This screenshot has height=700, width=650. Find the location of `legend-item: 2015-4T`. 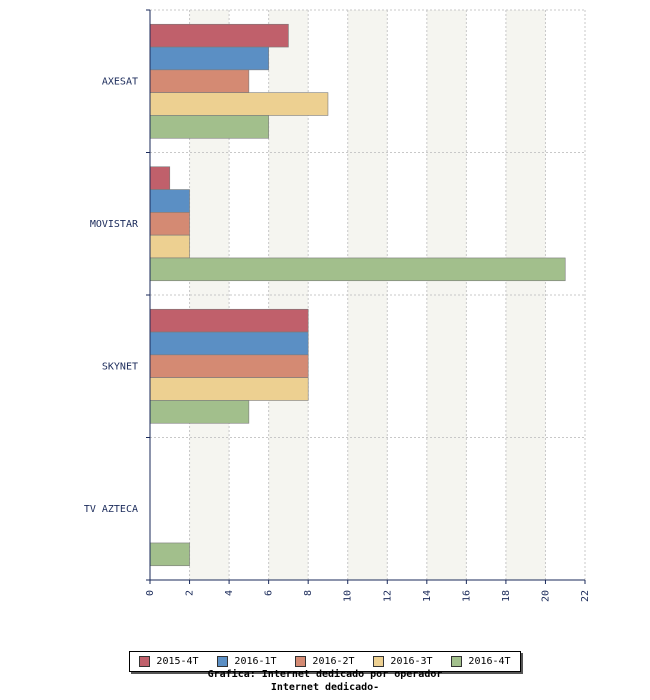

legend-item: 2015-4T is located at coordinates (169, 661).